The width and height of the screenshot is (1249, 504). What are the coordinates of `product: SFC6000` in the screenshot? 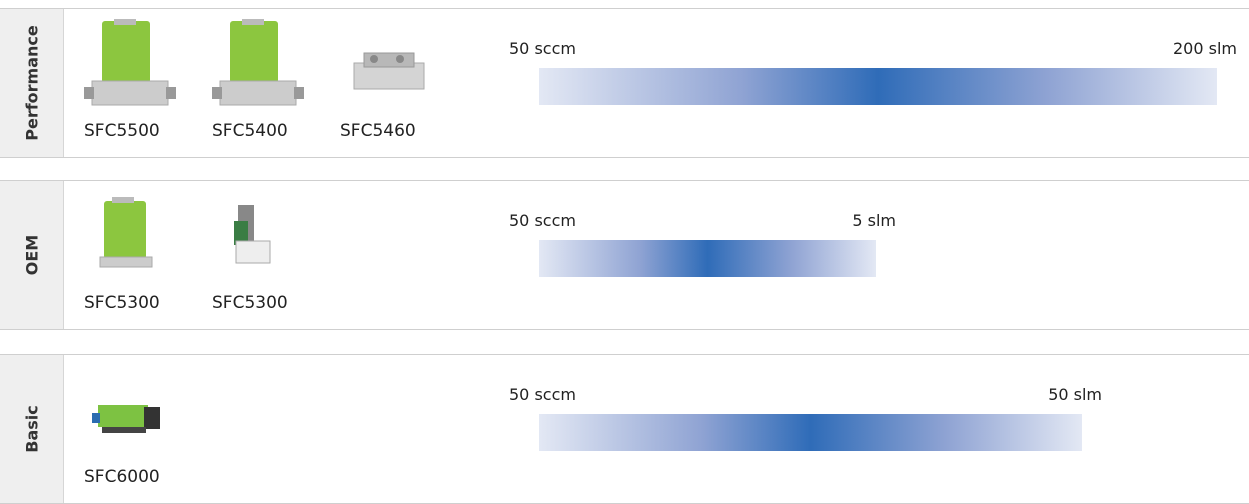 It's located at (144, 429).